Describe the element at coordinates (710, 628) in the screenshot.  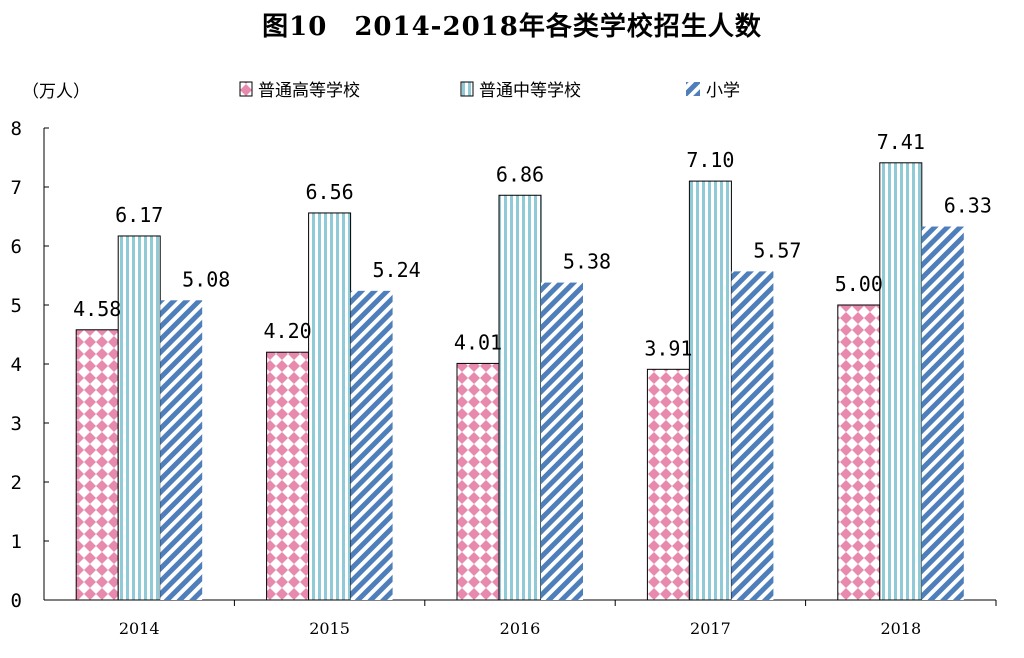
I see `x-category-label: 2017` at that location.